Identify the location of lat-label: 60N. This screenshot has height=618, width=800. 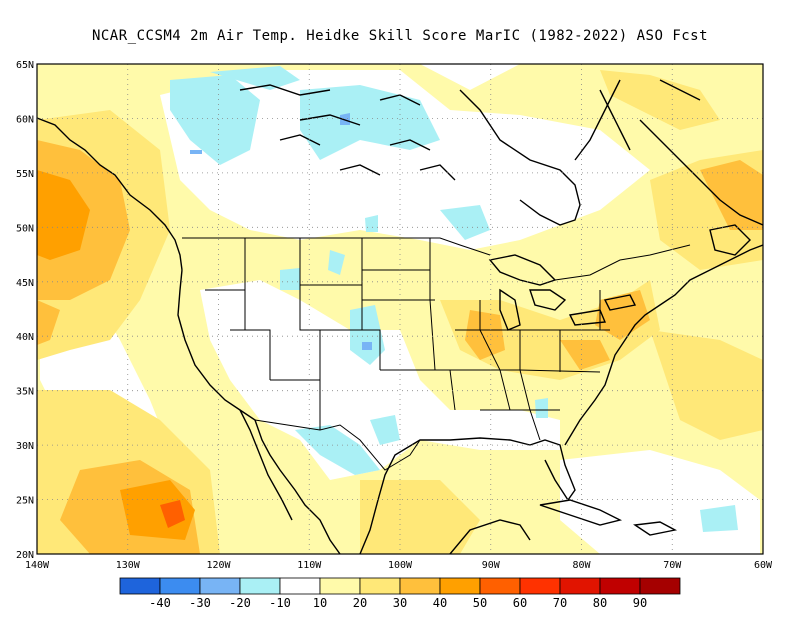
(25, 119).